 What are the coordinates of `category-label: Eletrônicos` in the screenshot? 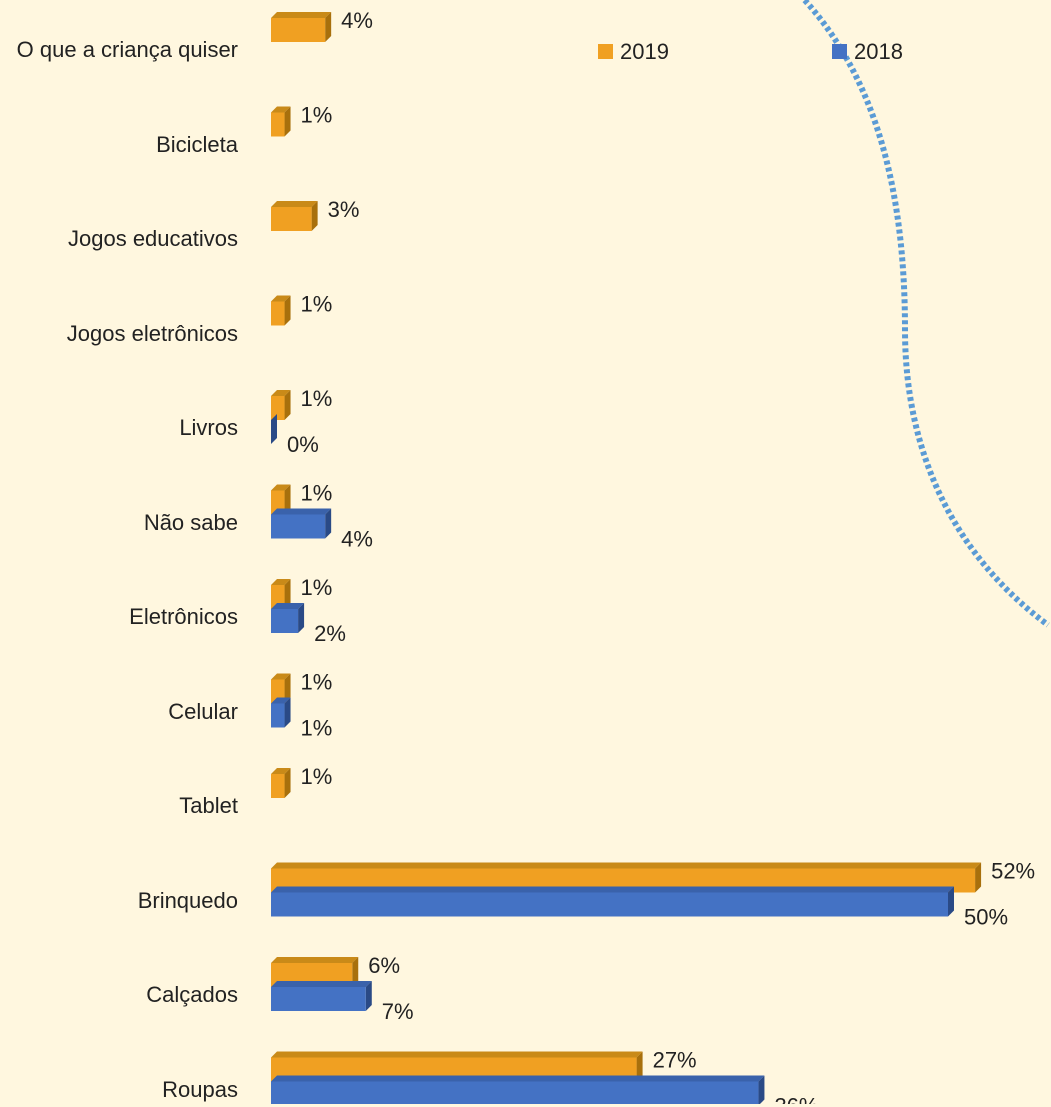 It's located at (183, 616).